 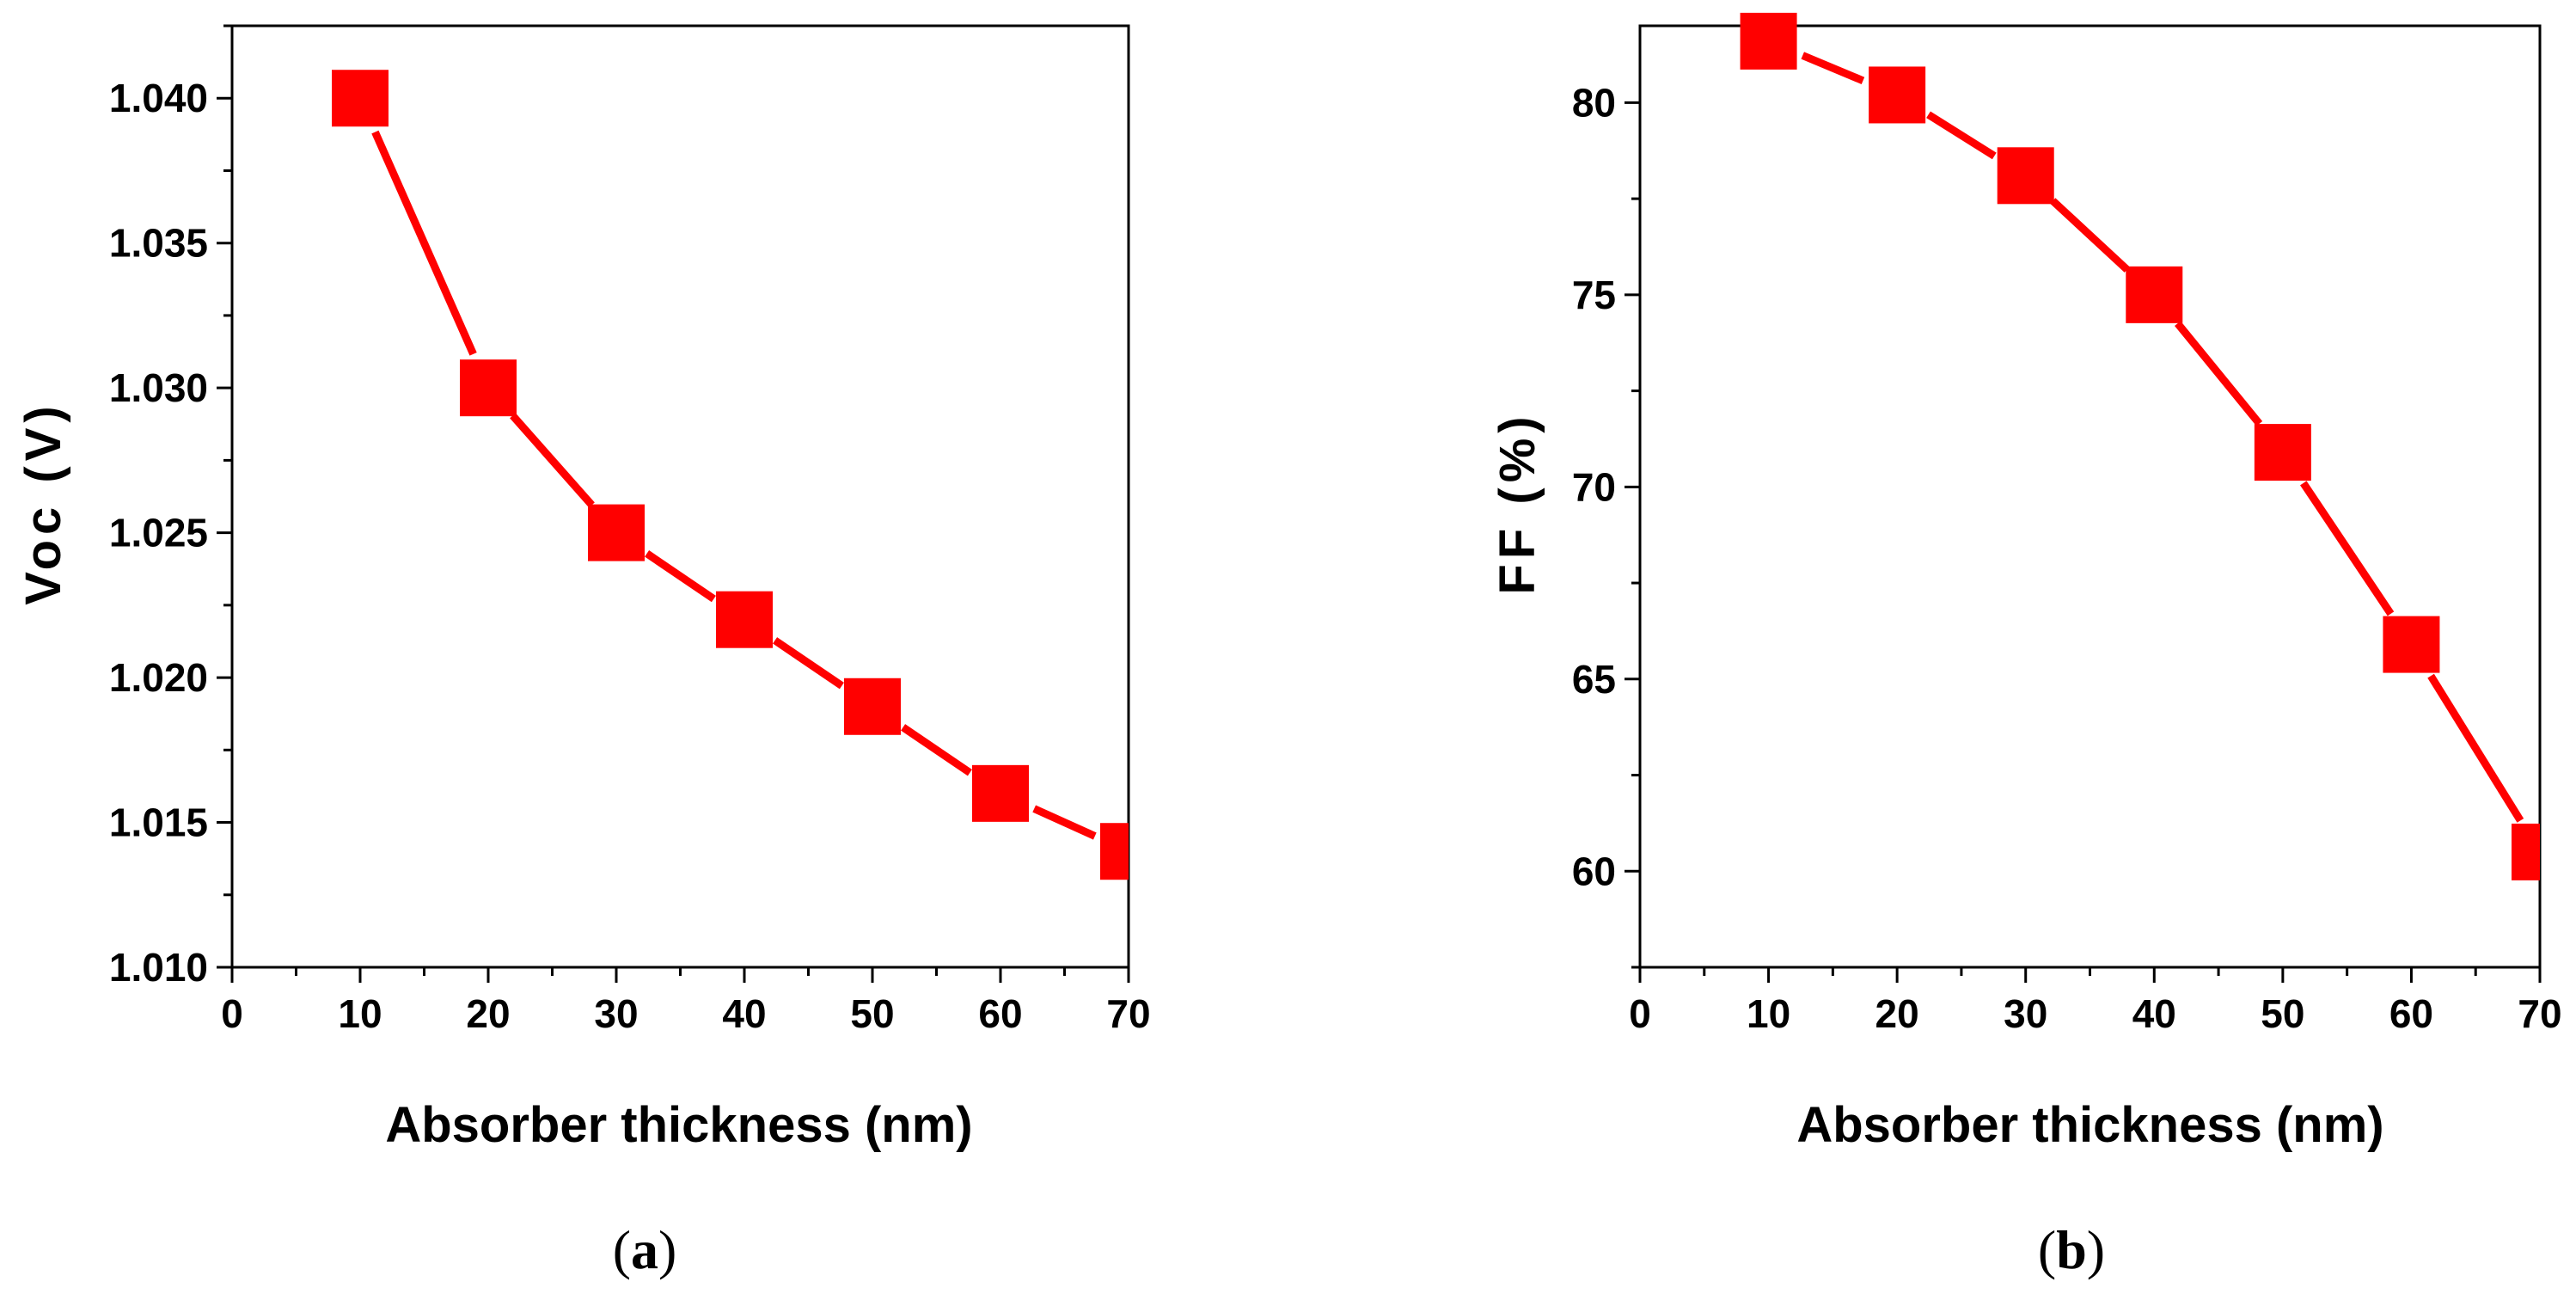 I want to click on panel-a-x-tick-label: 70, so click(x=1128, y=1014).